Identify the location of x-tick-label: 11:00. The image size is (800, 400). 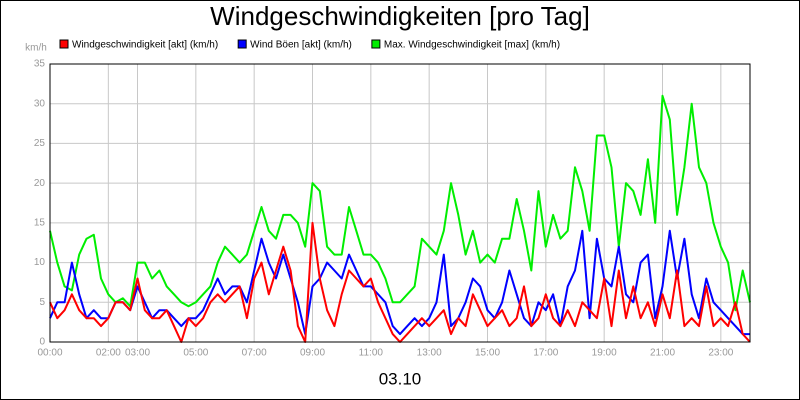
(371, 353).